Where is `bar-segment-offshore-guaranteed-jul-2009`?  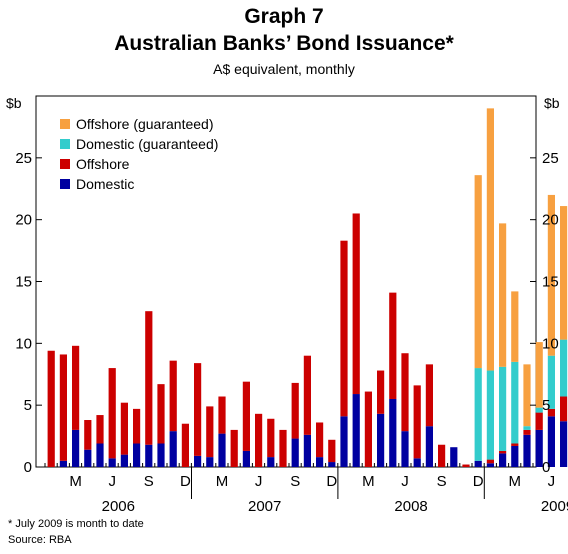
bar-segment-offshore-guaranteed-jul-2009 is located at coordinates (564, 273).